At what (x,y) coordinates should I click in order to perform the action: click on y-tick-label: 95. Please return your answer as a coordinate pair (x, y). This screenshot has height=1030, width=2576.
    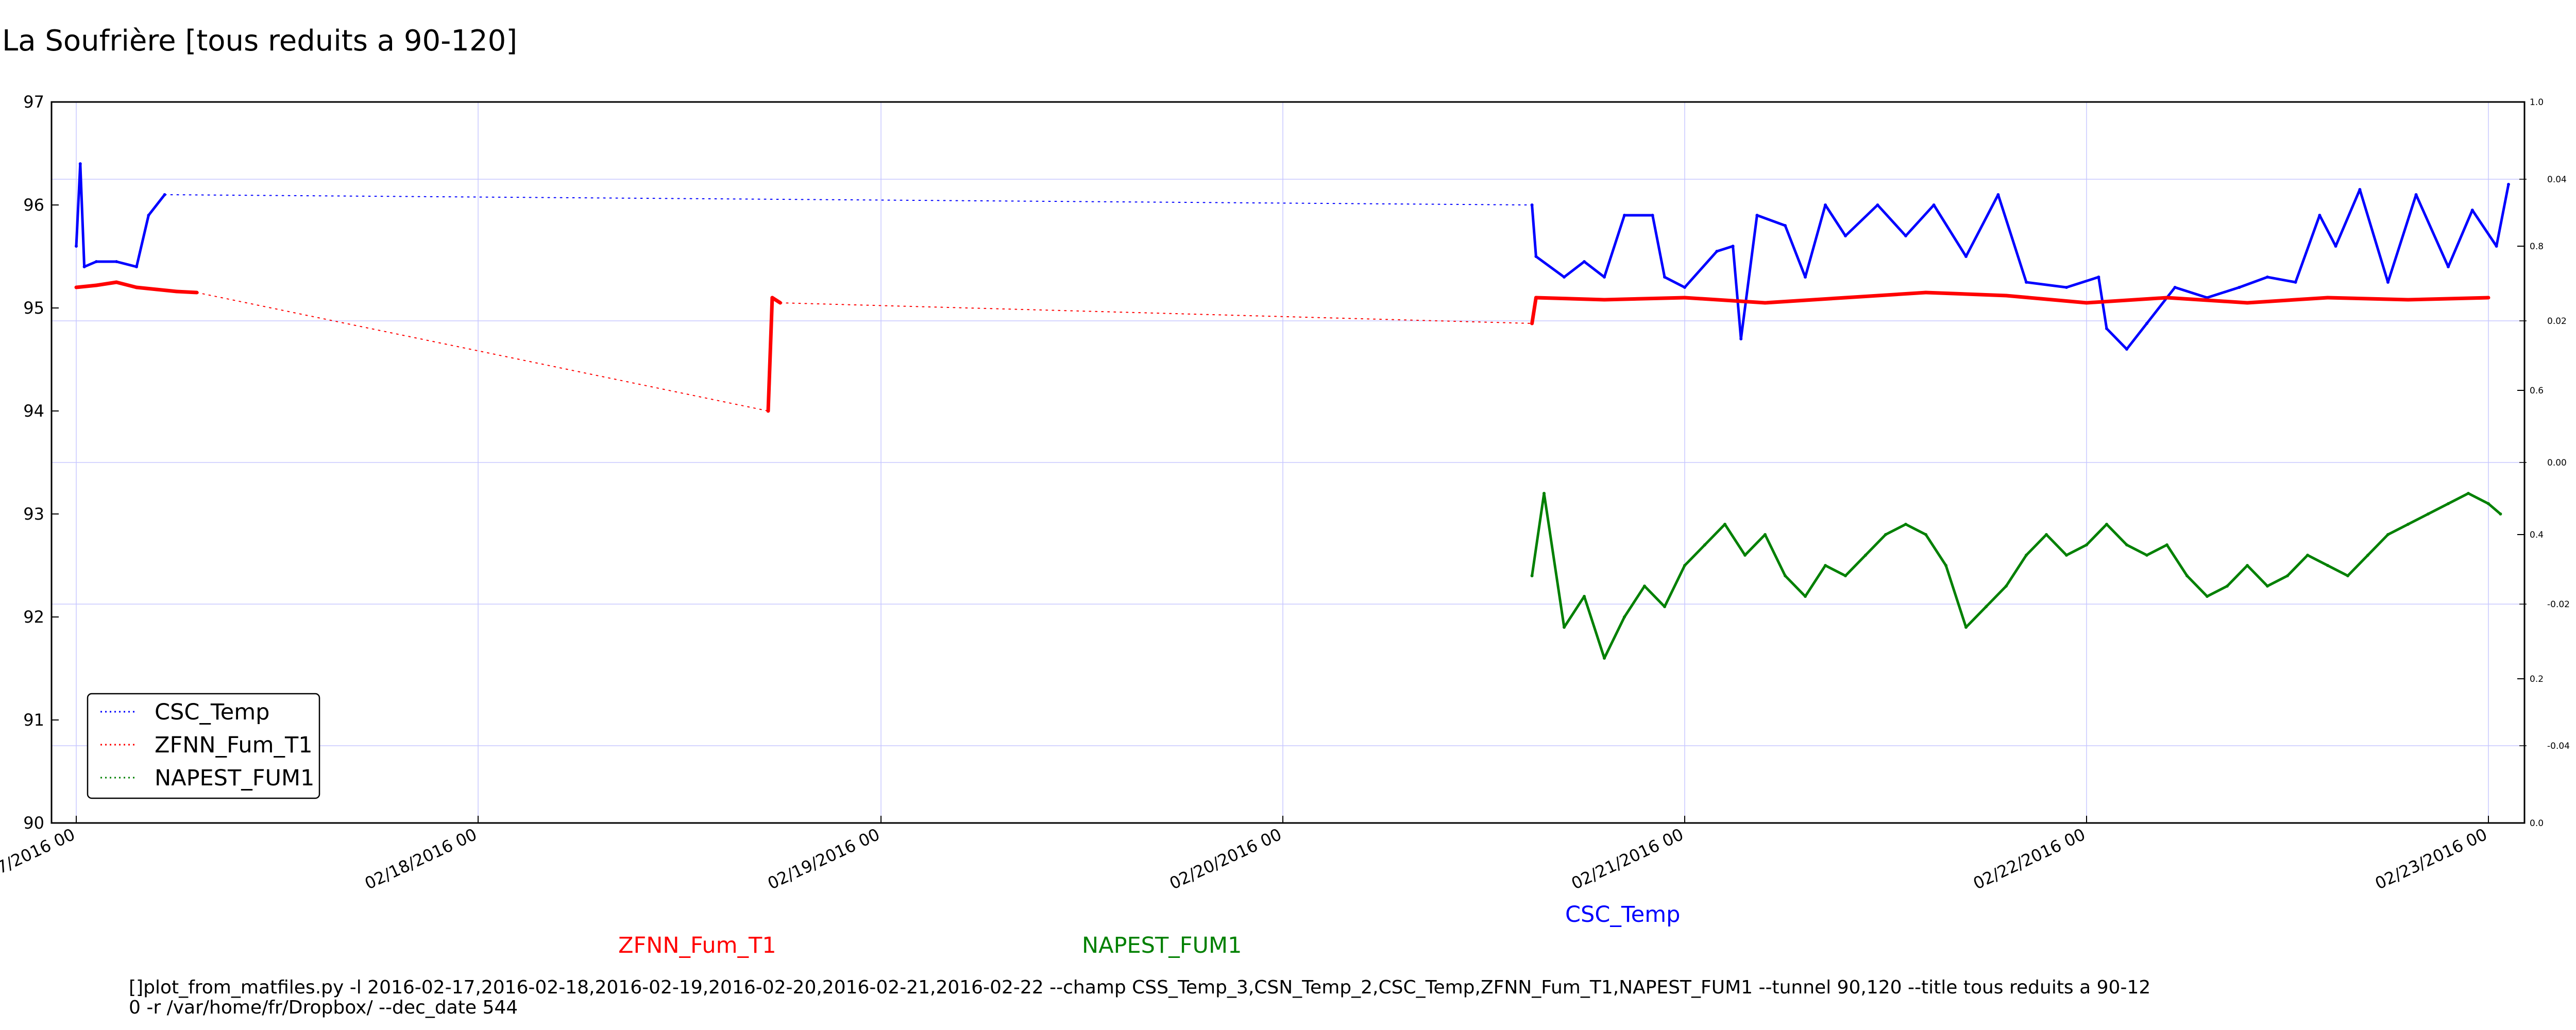
    Looking at the image, I should click on (33, 308).